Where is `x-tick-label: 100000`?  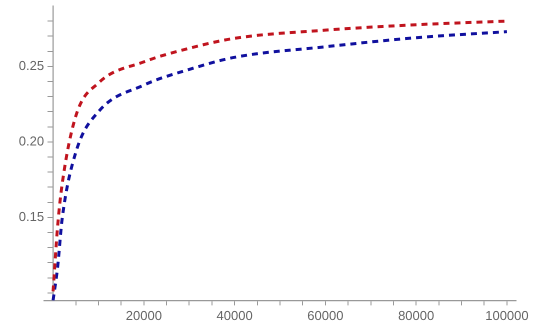 x-tick-label: 100000 is located at coordinates (507, 315).